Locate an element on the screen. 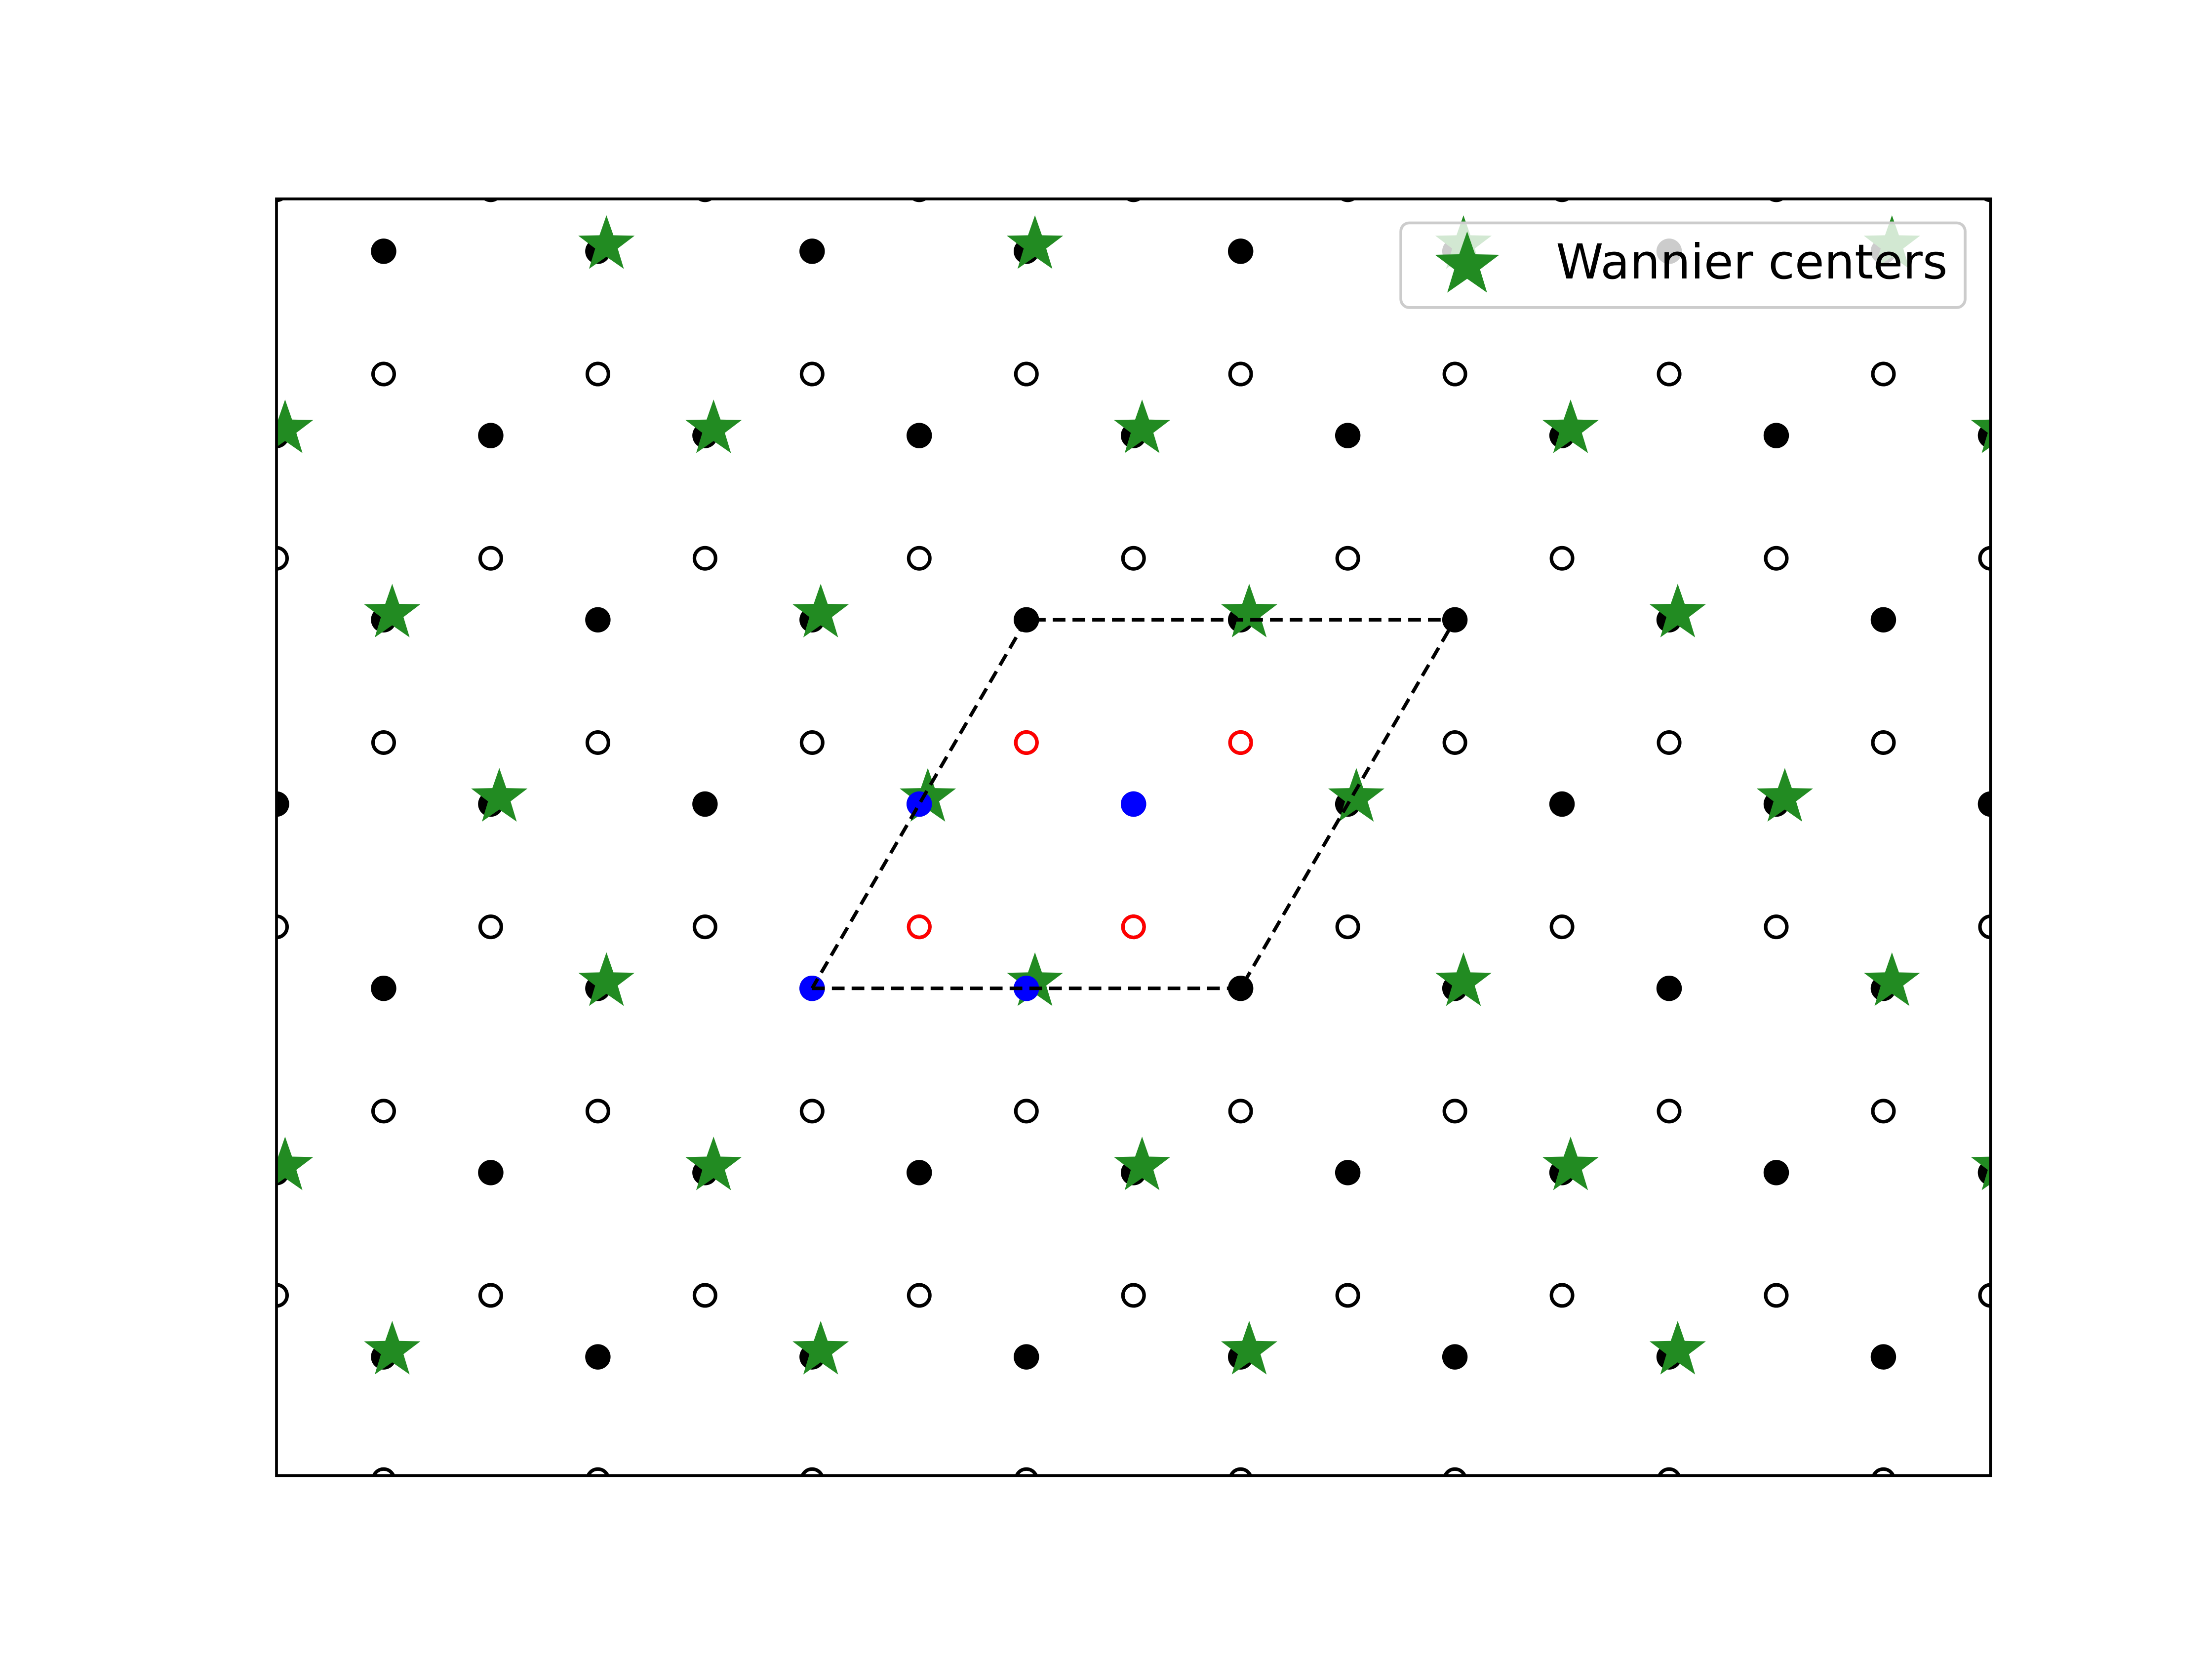 Image resolution: width=2212 pixels, height=1659 pixels. unit-cell-line is located at coordinates (1134, 804).